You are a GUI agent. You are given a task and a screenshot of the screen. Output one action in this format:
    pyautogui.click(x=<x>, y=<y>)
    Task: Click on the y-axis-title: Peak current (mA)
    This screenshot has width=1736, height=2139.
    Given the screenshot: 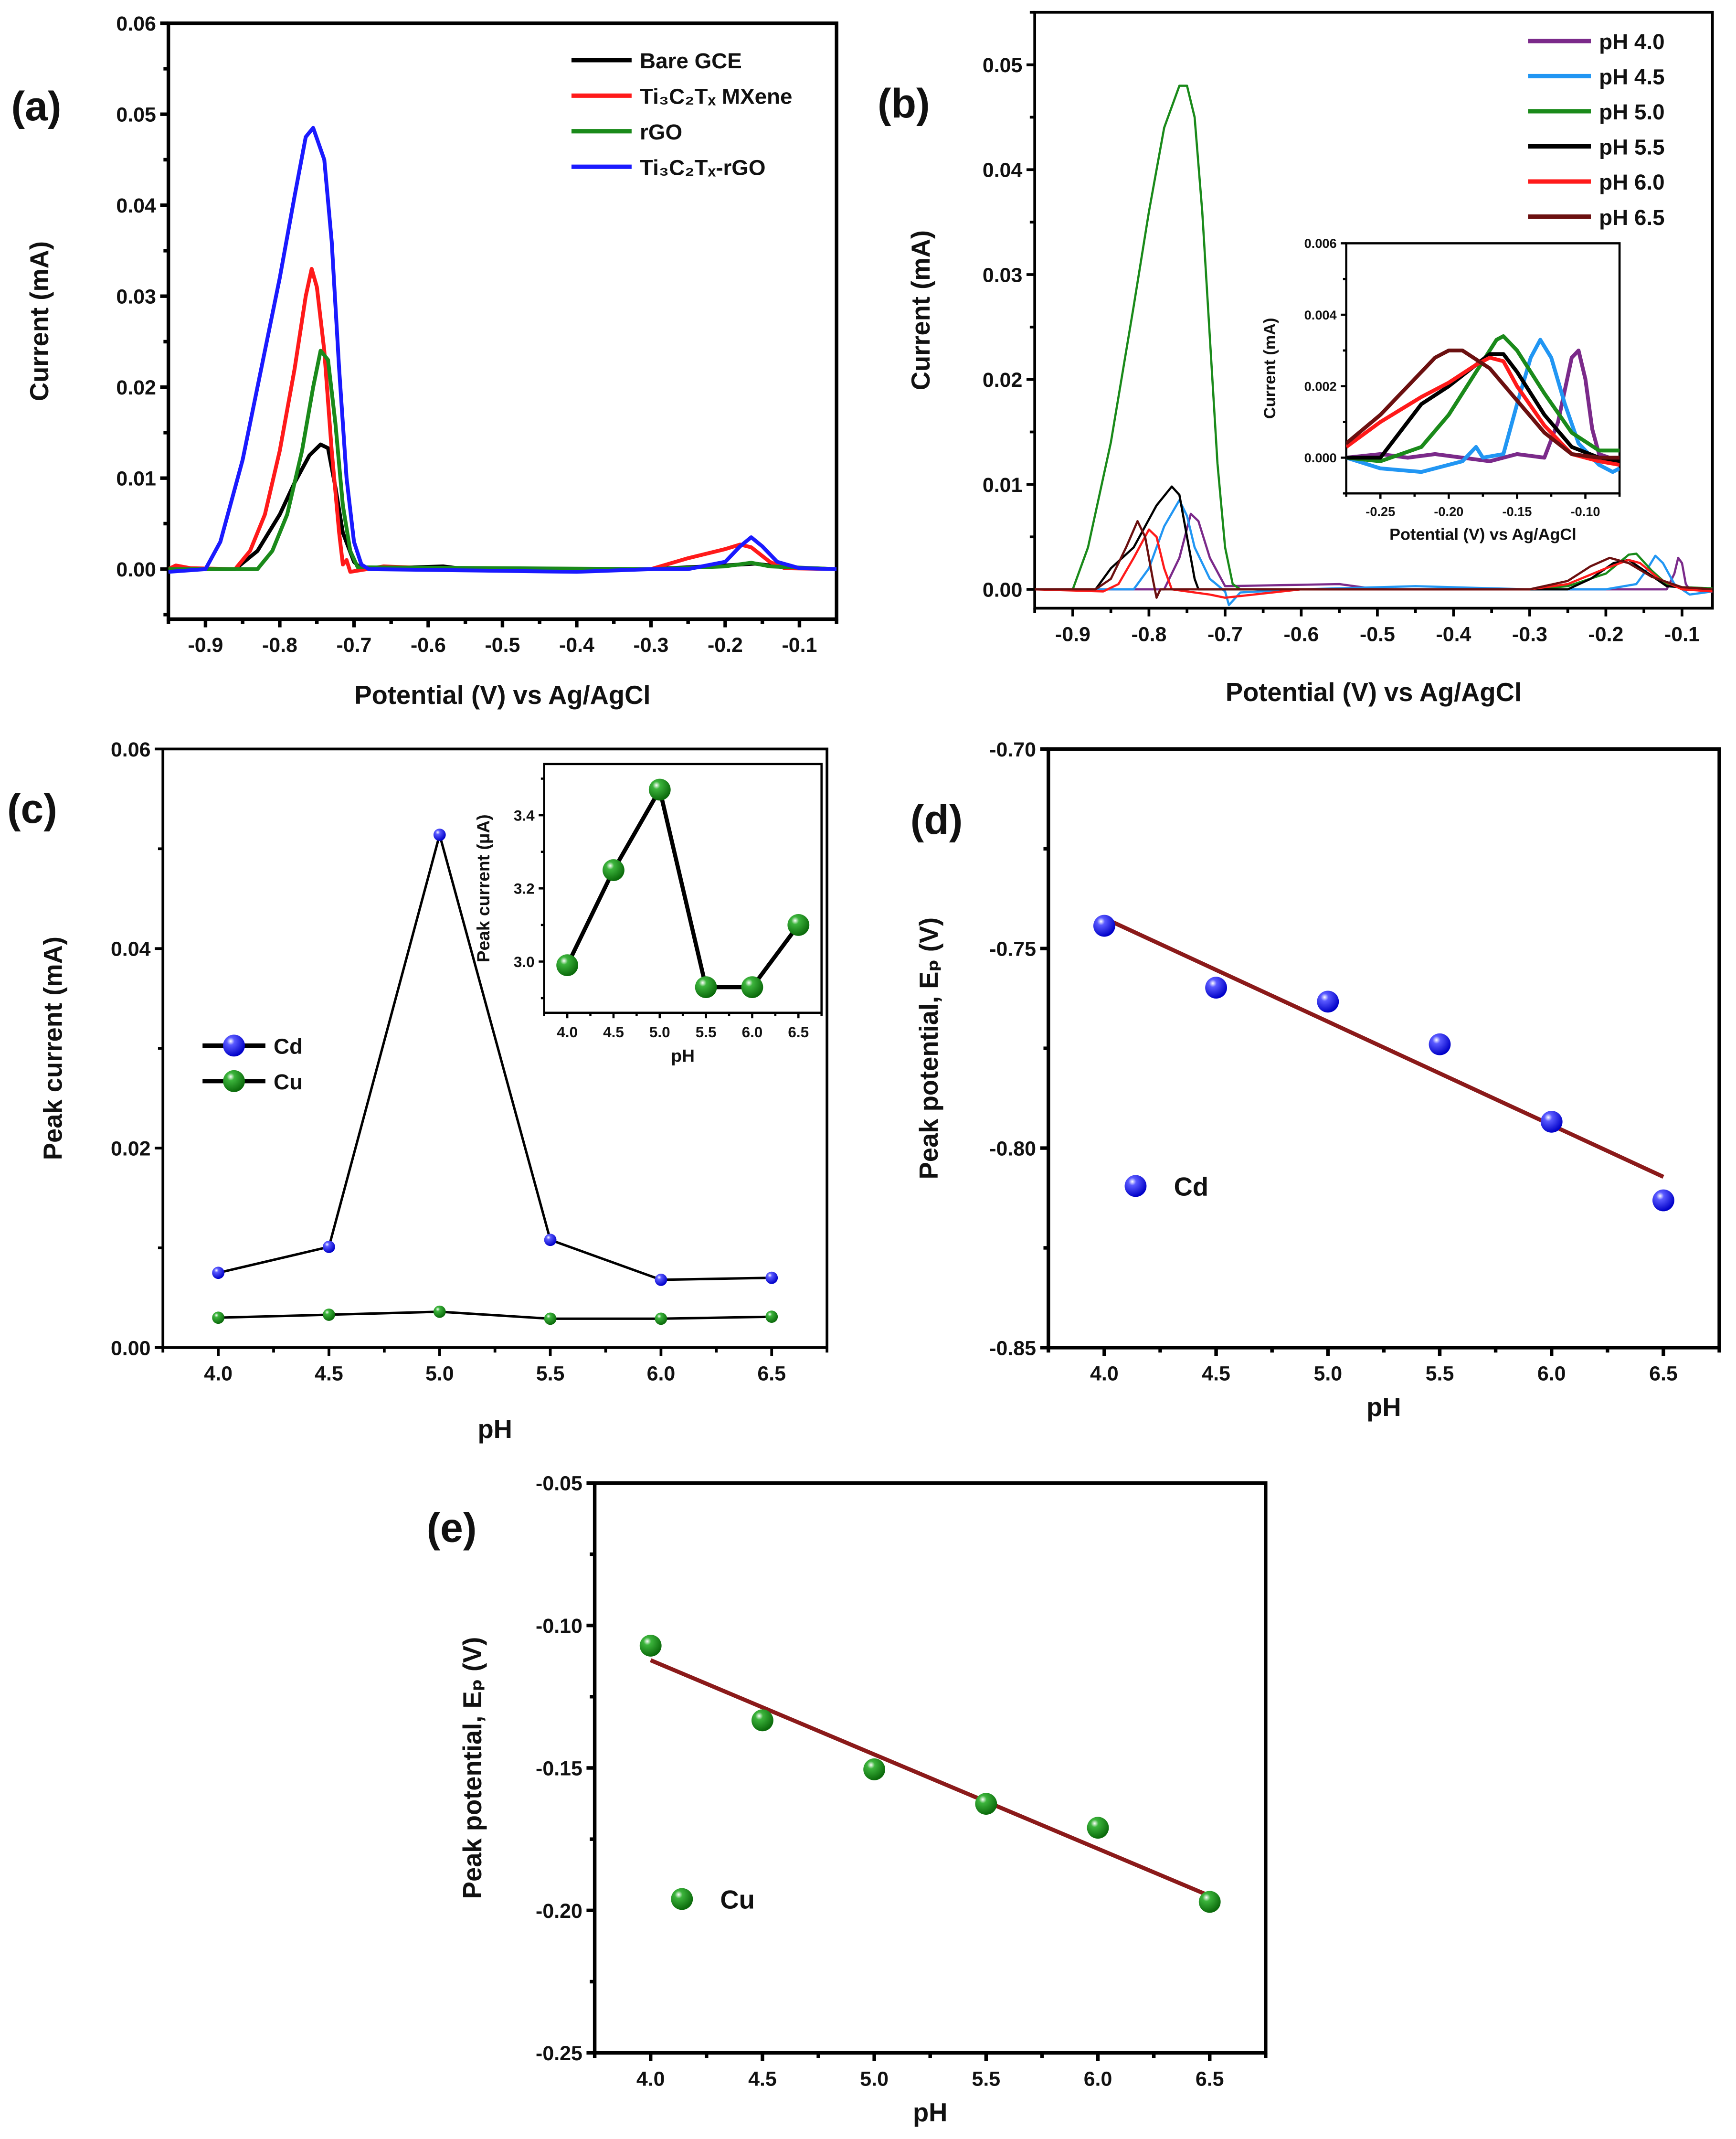 What is the action you would take?
    pyautogui.click(x=52, y=1048)
    